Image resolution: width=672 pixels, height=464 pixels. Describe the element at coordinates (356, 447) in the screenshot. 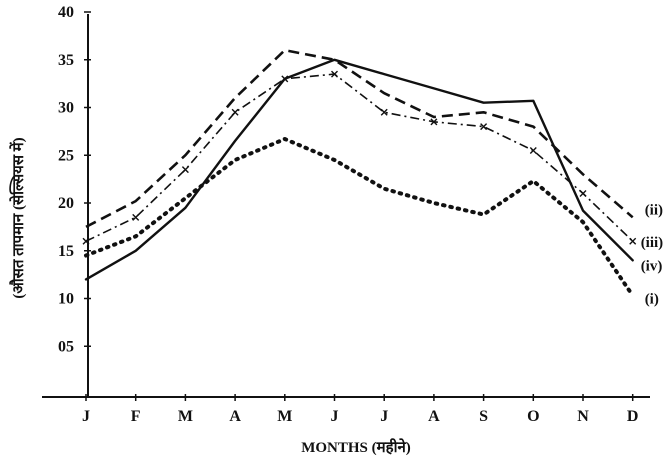

I see `x-axis-title: MONTHS (महीने)` at that location.